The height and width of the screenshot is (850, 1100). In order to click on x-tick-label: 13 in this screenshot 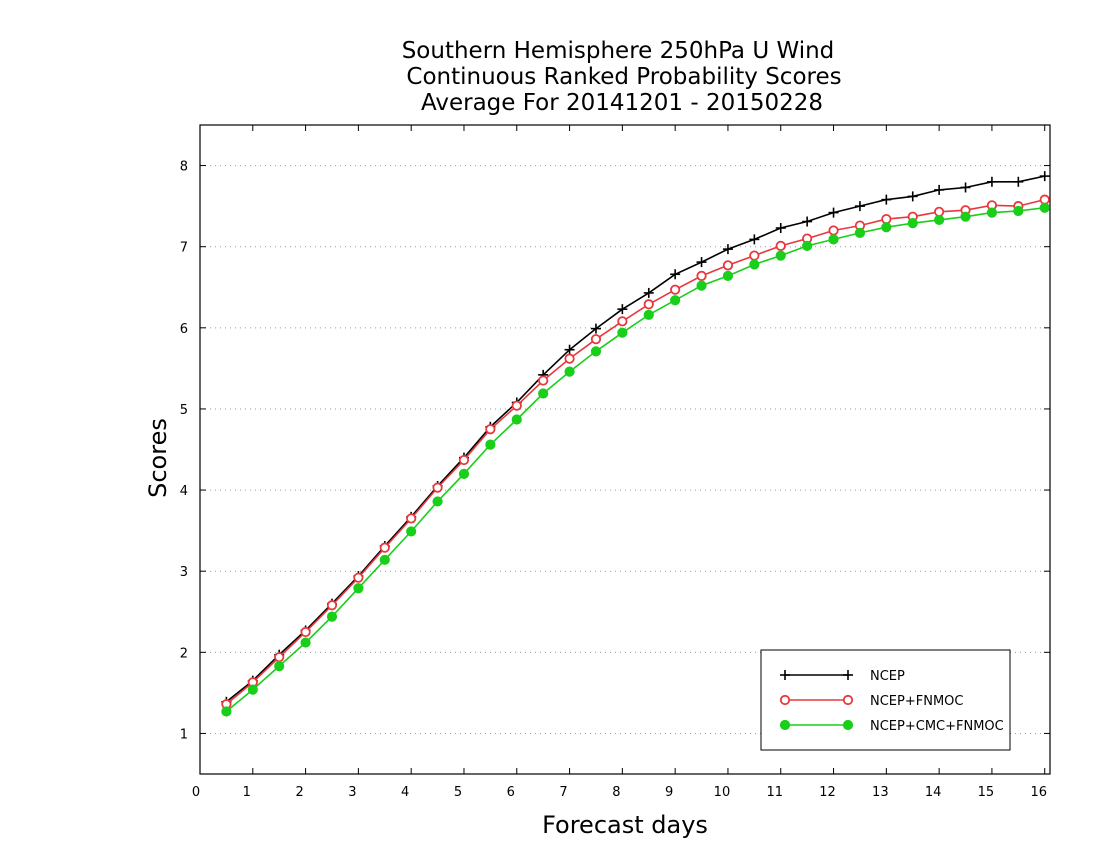, I will do `click(880, 792)`.